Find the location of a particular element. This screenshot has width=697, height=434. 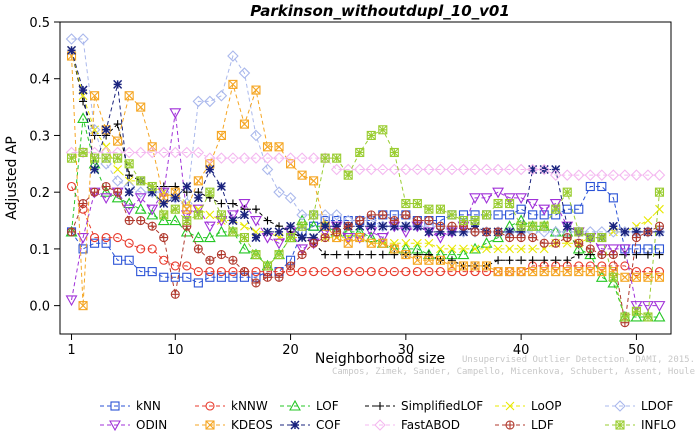

data-point-lof-part is located at coordinates (486, 242).